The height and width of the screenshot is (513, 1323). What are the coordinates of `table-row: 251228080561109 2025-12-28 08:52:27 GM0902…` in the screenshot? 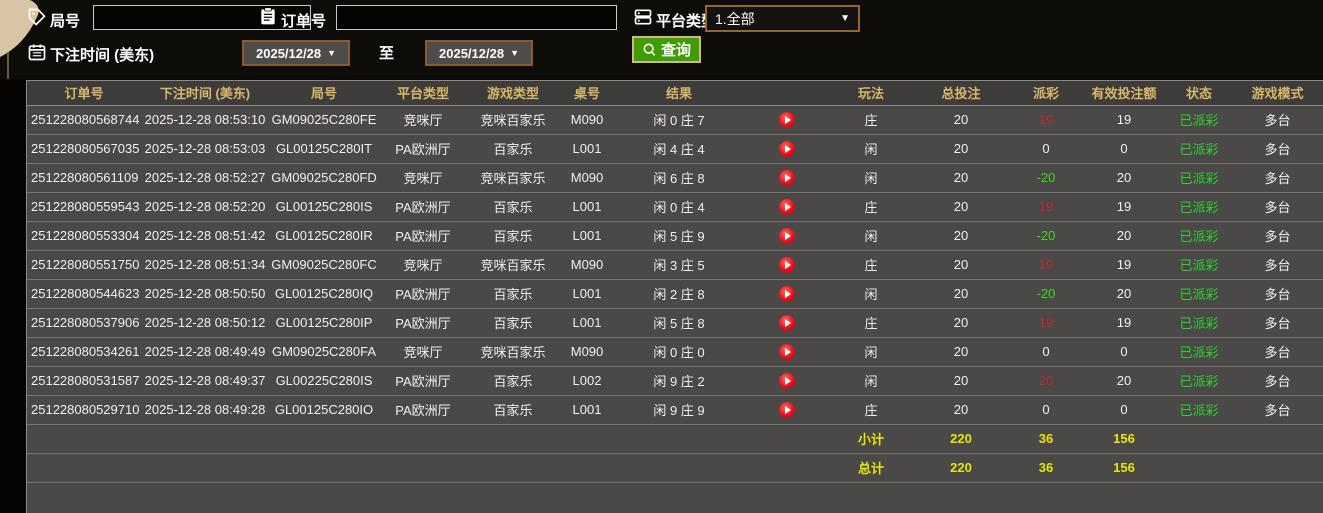 It's located at (675, 178).